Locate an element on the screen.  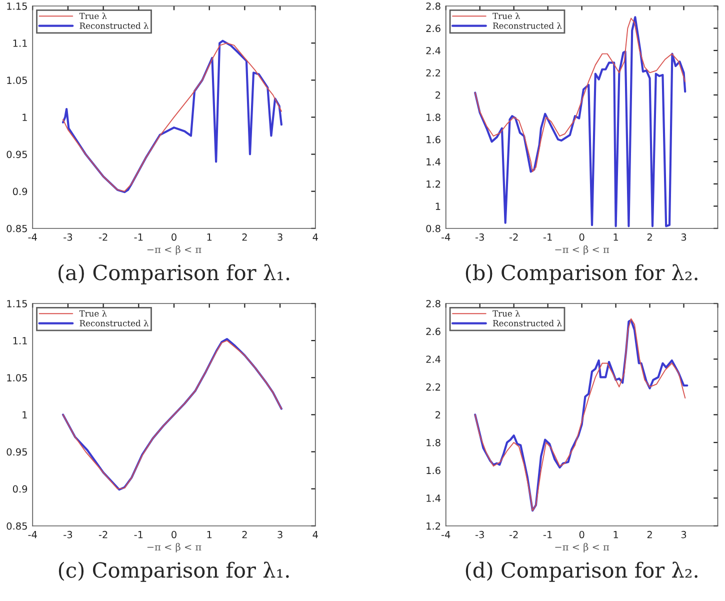
y-tick-label: 0.8 is located at coordinates (433, 228).